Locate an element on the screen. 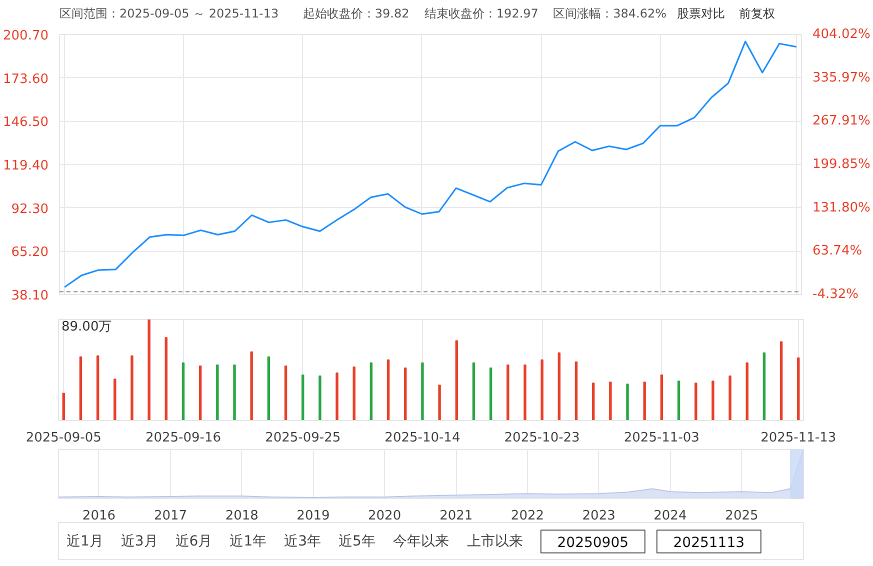  text: 今年以来 is located at coordinates (420, 542).